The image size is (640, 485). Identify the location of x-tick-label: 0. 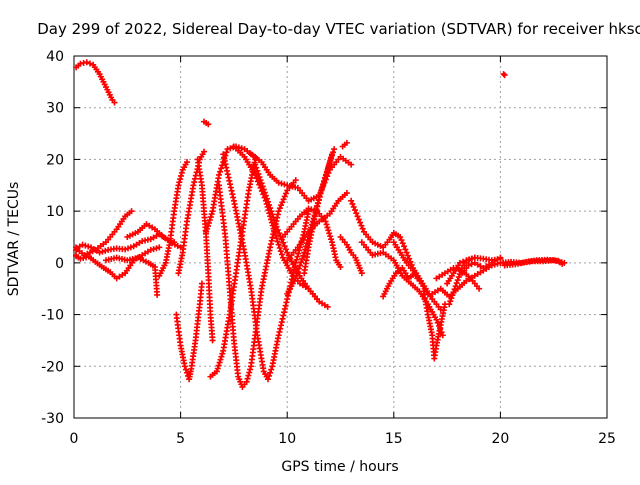
(74, 439).